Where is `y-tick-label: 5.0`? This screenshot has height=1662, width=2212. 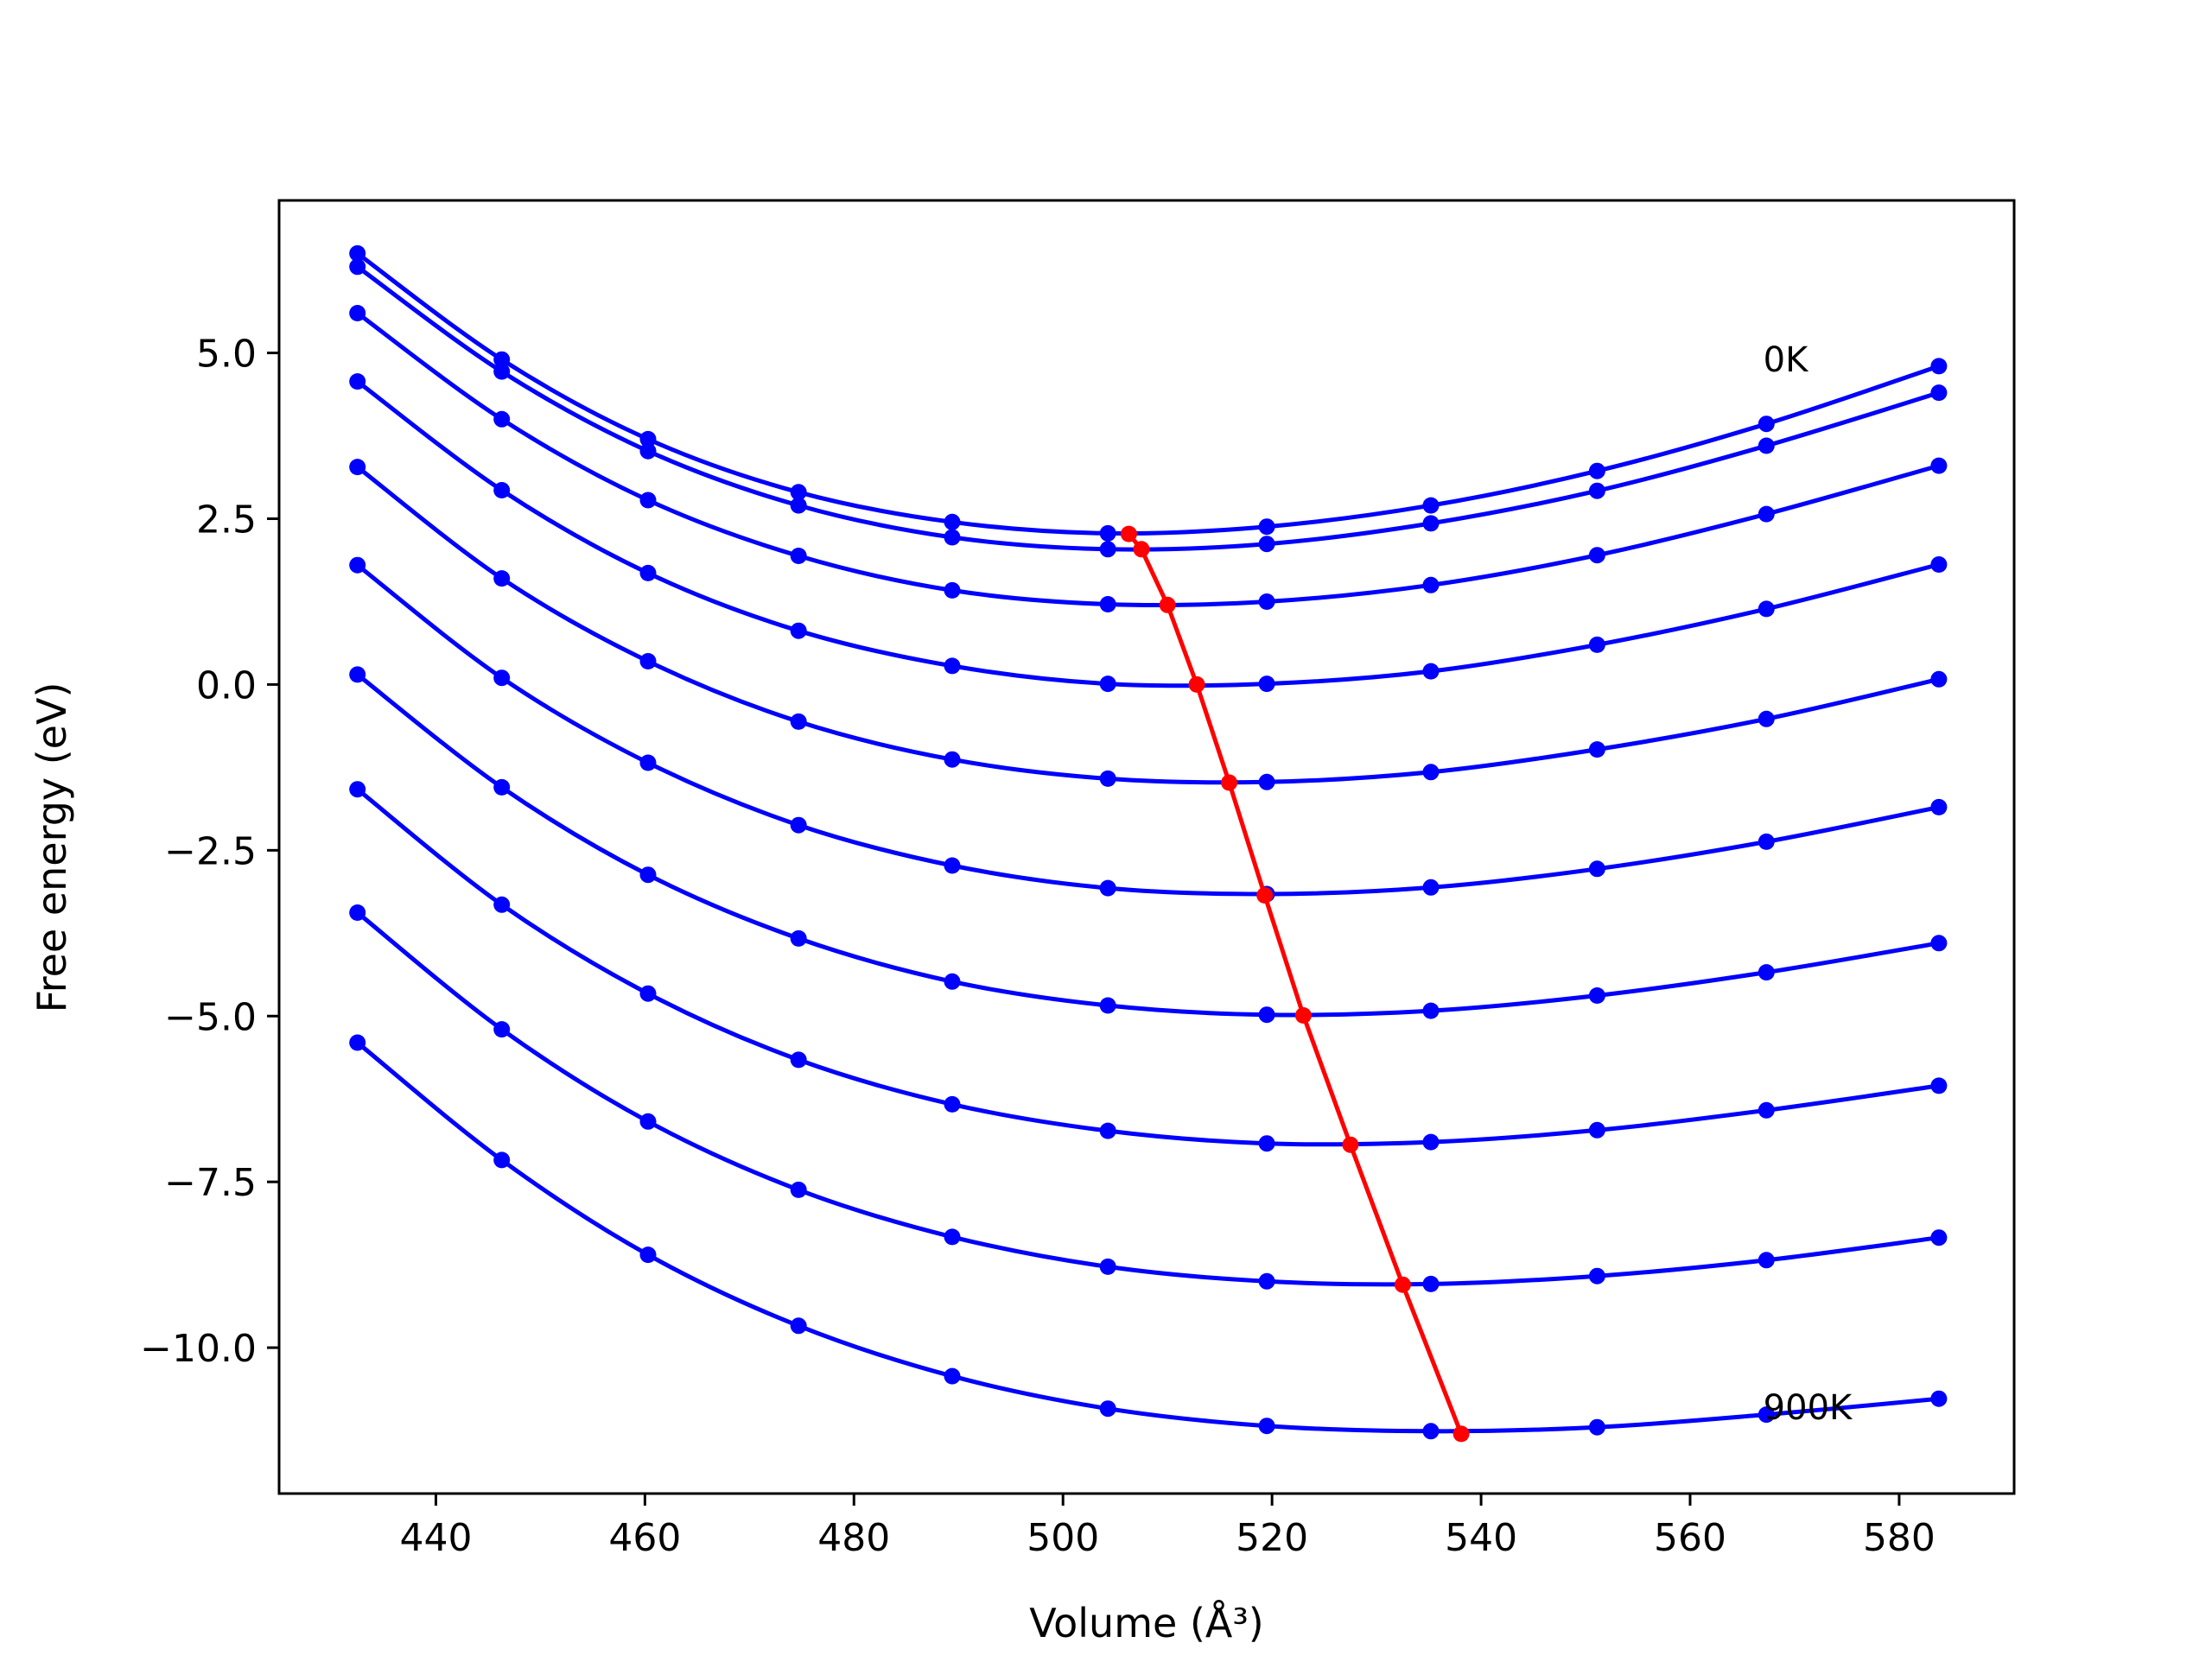
y-tick-label: 5.0 is located at coordinates (226, 355).